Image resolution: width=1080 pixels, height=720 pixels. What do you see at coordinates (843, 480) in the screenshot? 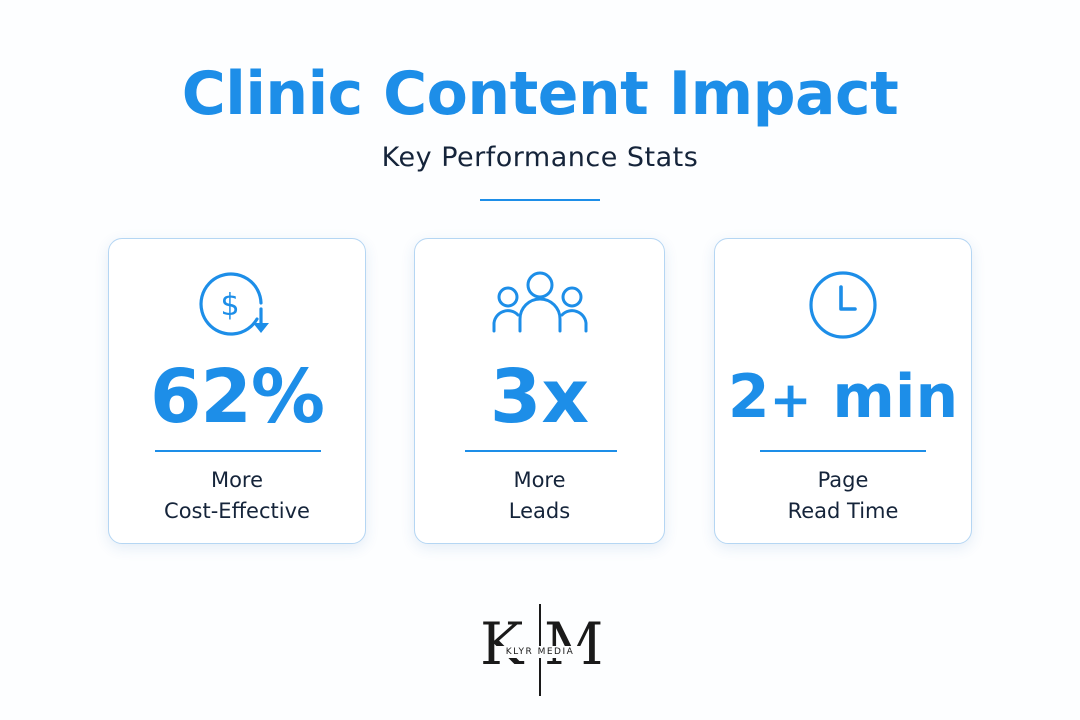
I see `stat-label-line1: Page` at bounding box center [843, 480].